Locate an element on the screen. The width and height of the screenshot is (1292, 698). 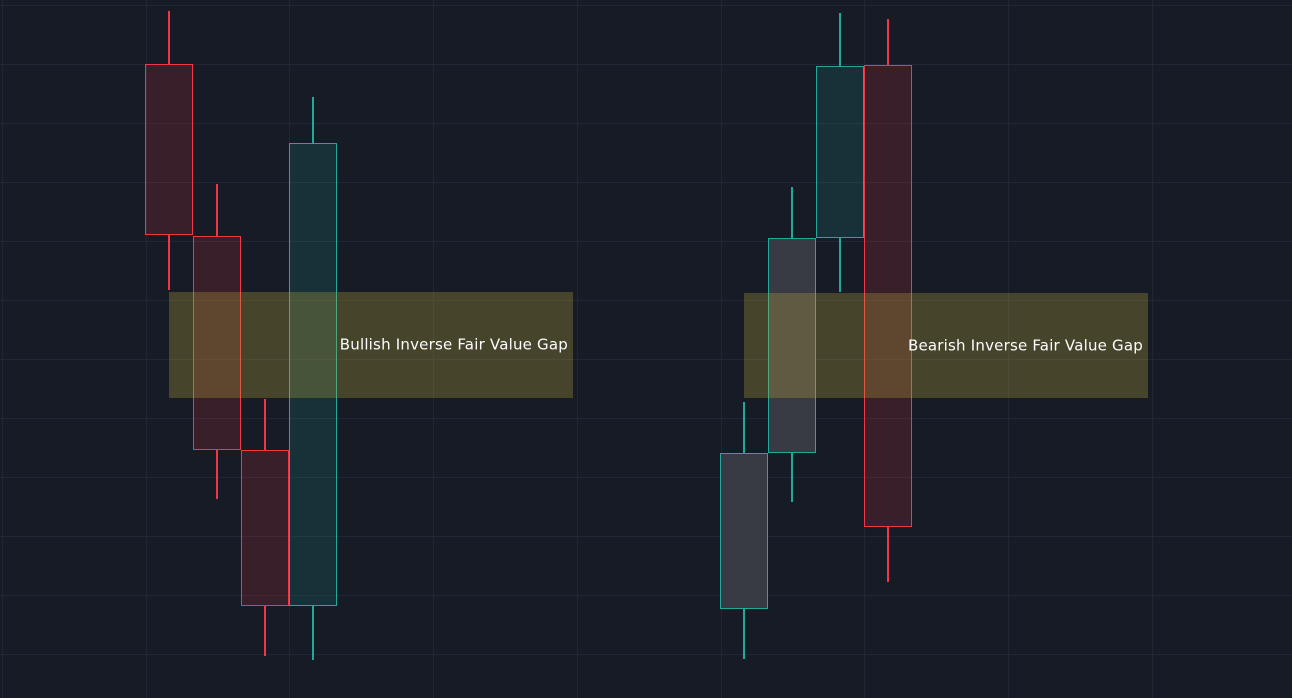
bullish-inverse-fair-value-gap-label: Bullish Inverse Fair Value Gap is located at coordinates (453, 344).